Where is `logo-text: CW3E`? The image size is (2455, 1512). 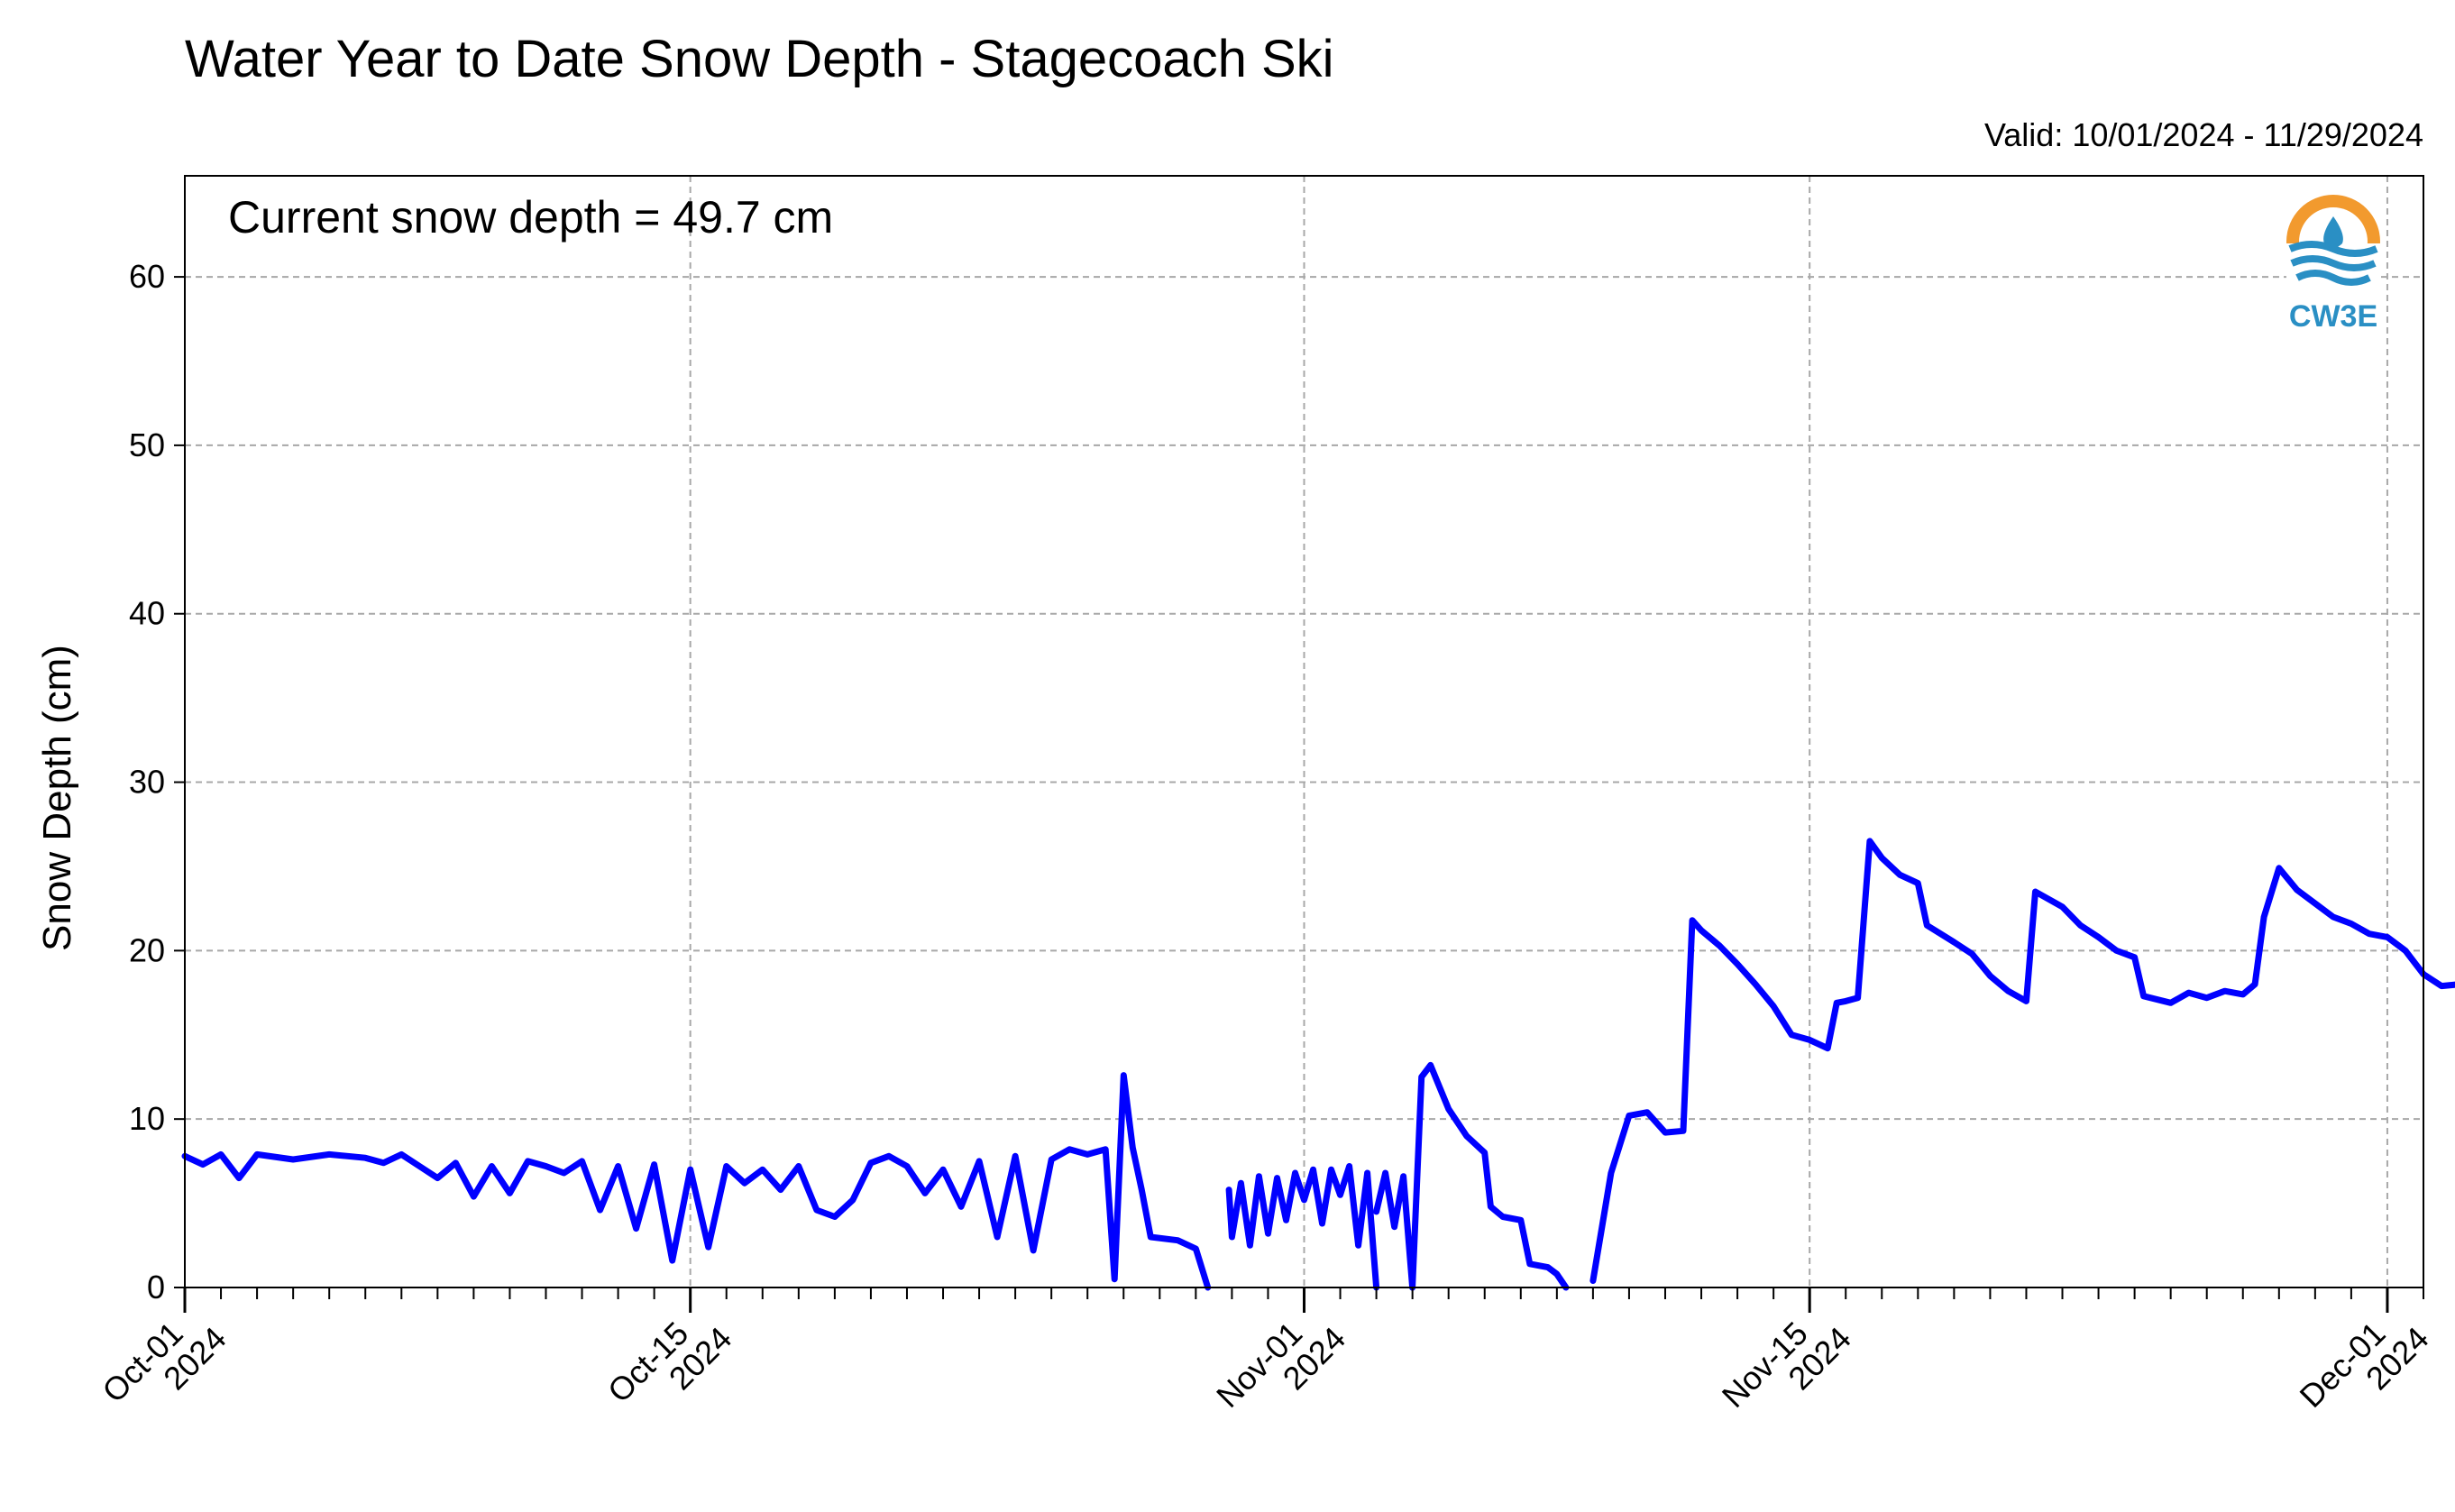
logo-text: CW3E is located at coordinates (2333, 316).